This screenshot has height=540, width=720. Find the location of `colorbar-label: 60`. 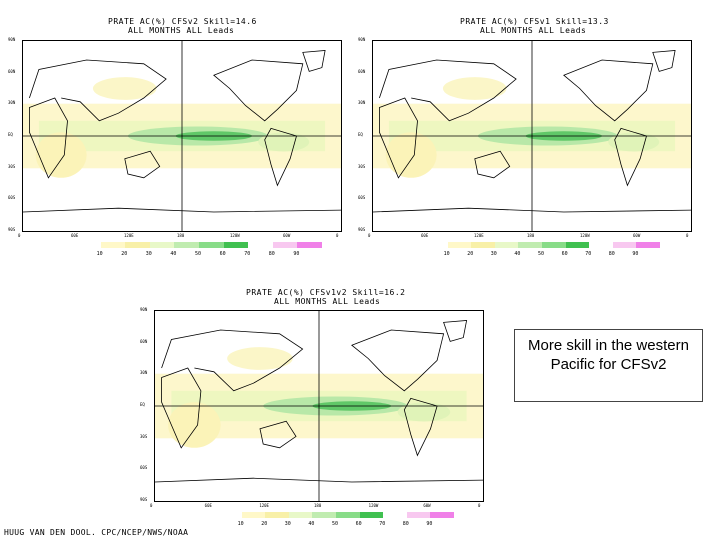

colorbar-label: 60 is located at coordinates (564, 254).